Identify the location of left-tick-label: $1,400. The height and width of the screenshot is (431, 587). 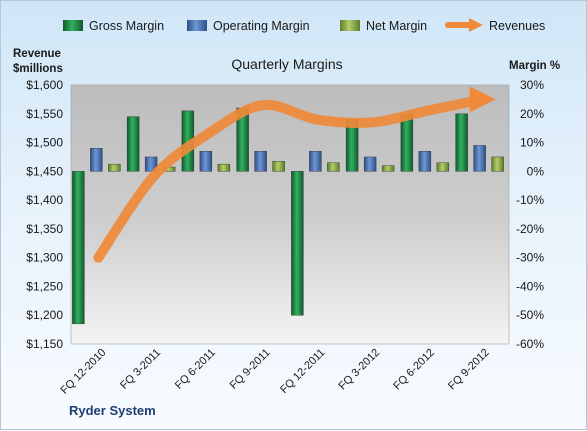
(44, 200).